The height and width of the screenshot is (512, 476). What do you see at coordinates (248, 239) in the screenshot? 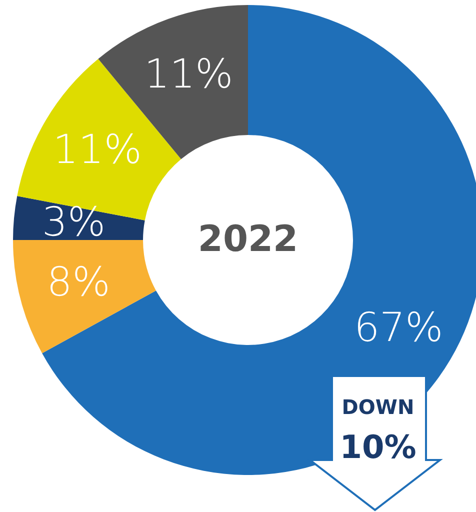
I see `text: 2022` at bounding box center [248, 239].